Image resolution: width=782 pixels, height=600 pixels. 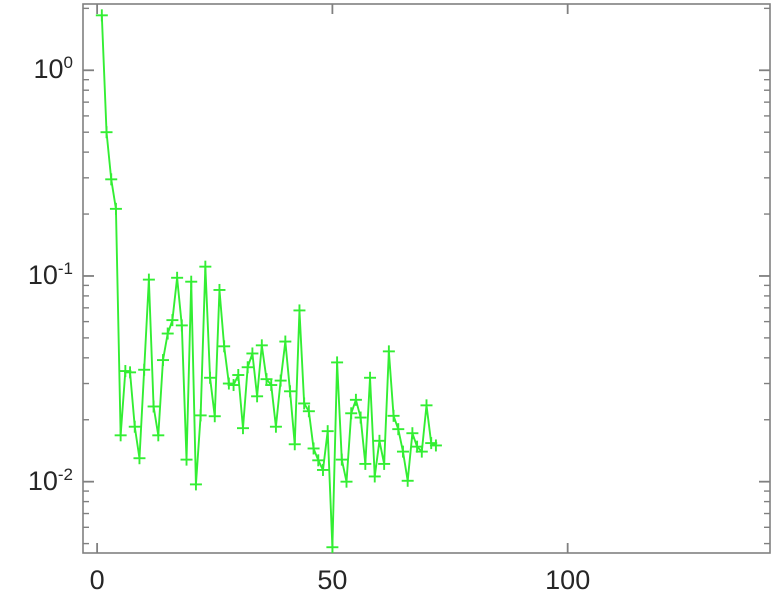 What do you see at coordinates (65, 474) in the screenshot?
I see `y-tick-exponent: -2` at bounding box center [65, 474].